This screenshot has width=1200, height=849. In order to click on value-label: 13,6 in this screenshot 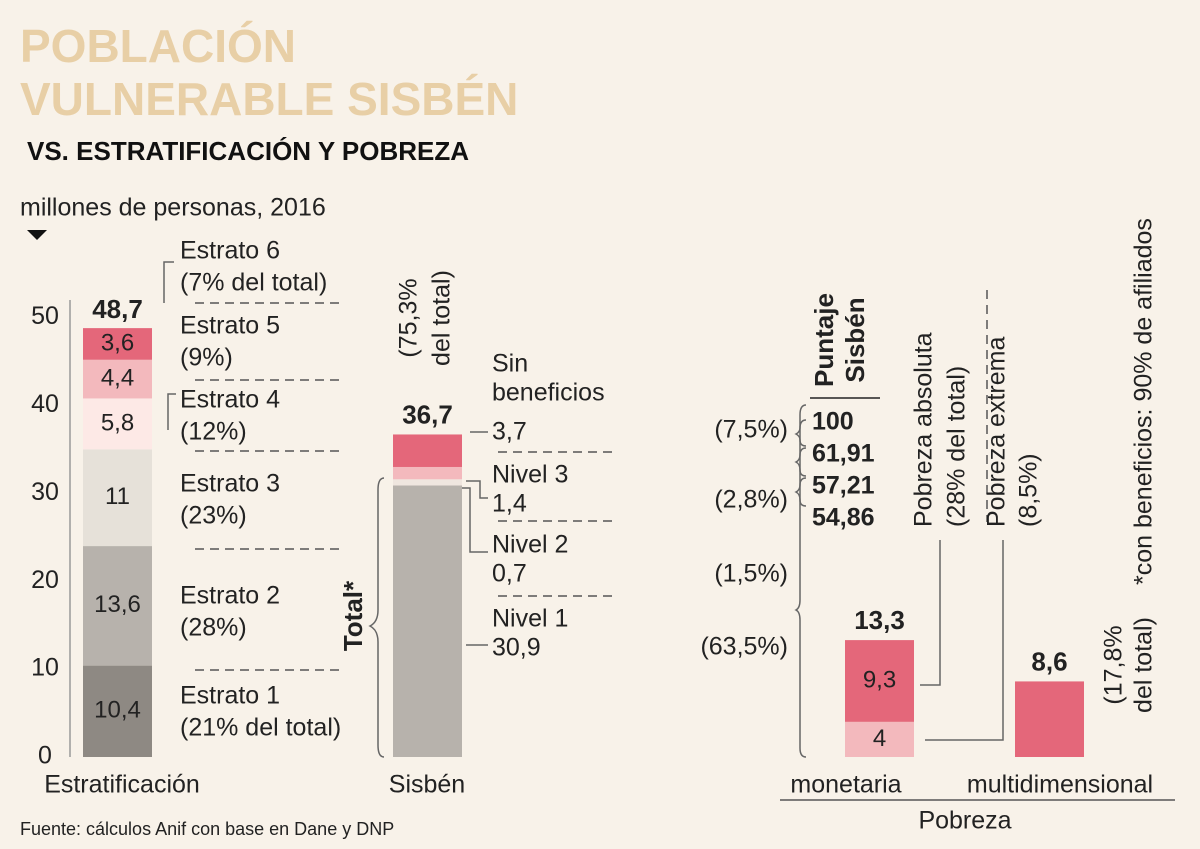, I will do `click(117, 604)`.